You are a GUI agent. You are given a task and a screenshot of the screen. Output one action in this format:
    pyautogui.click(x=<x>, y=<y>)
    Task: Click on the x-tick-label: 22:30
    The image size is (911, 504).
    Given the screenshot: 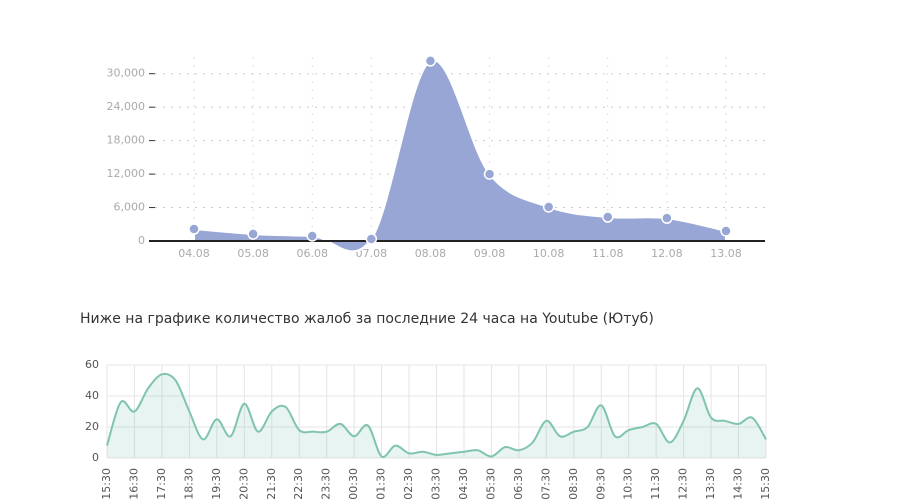 What is the action you would take?
    pyautogui.click(x=298, y=484)
    